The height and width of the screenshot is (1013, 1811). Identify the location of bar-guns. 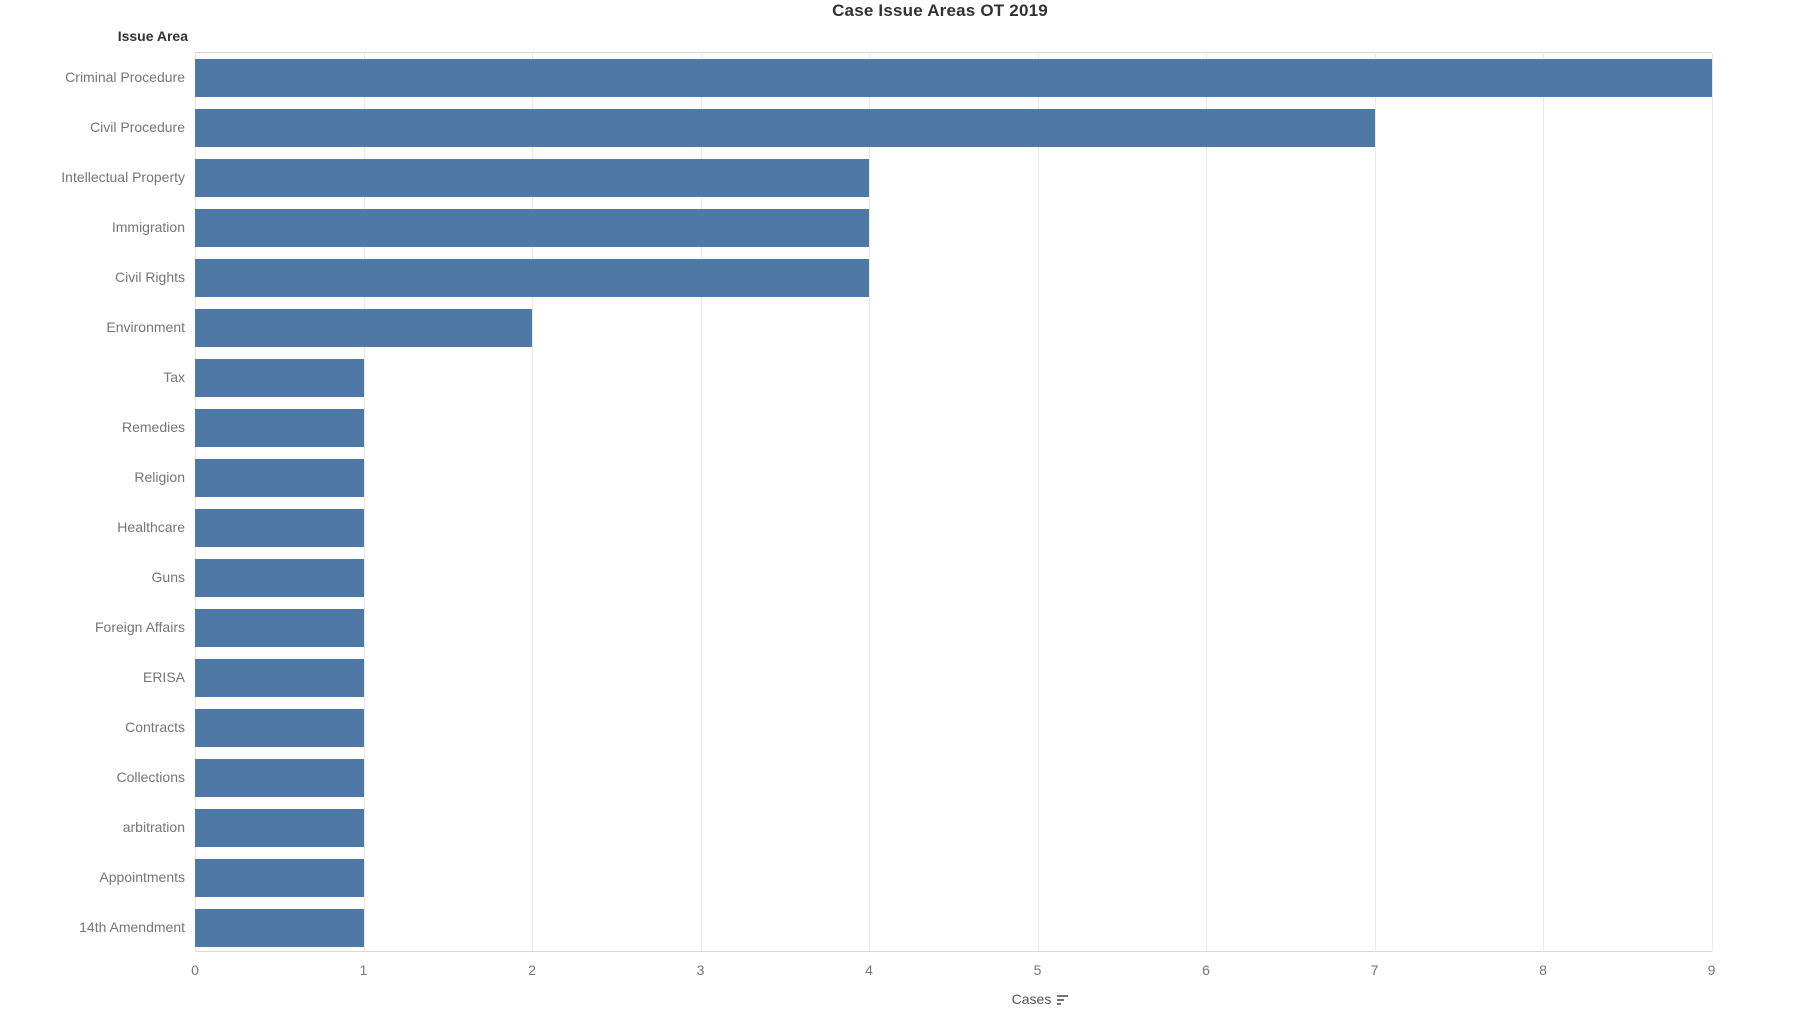
(279, 578).